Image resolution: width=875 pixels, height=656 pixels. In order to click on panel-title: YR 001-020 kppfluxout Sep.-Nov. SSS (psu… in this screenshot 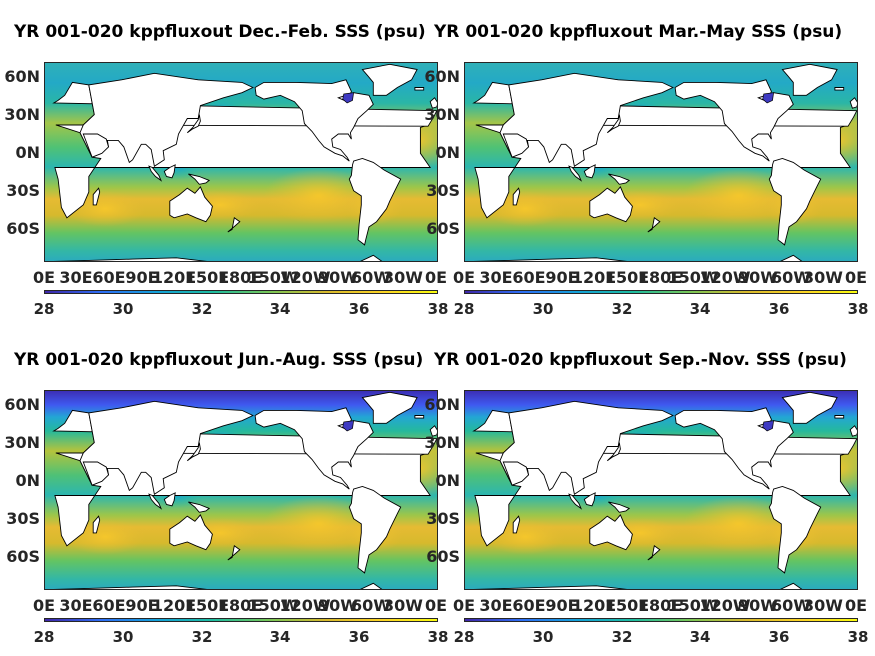, I will do `click(640, 360)`.